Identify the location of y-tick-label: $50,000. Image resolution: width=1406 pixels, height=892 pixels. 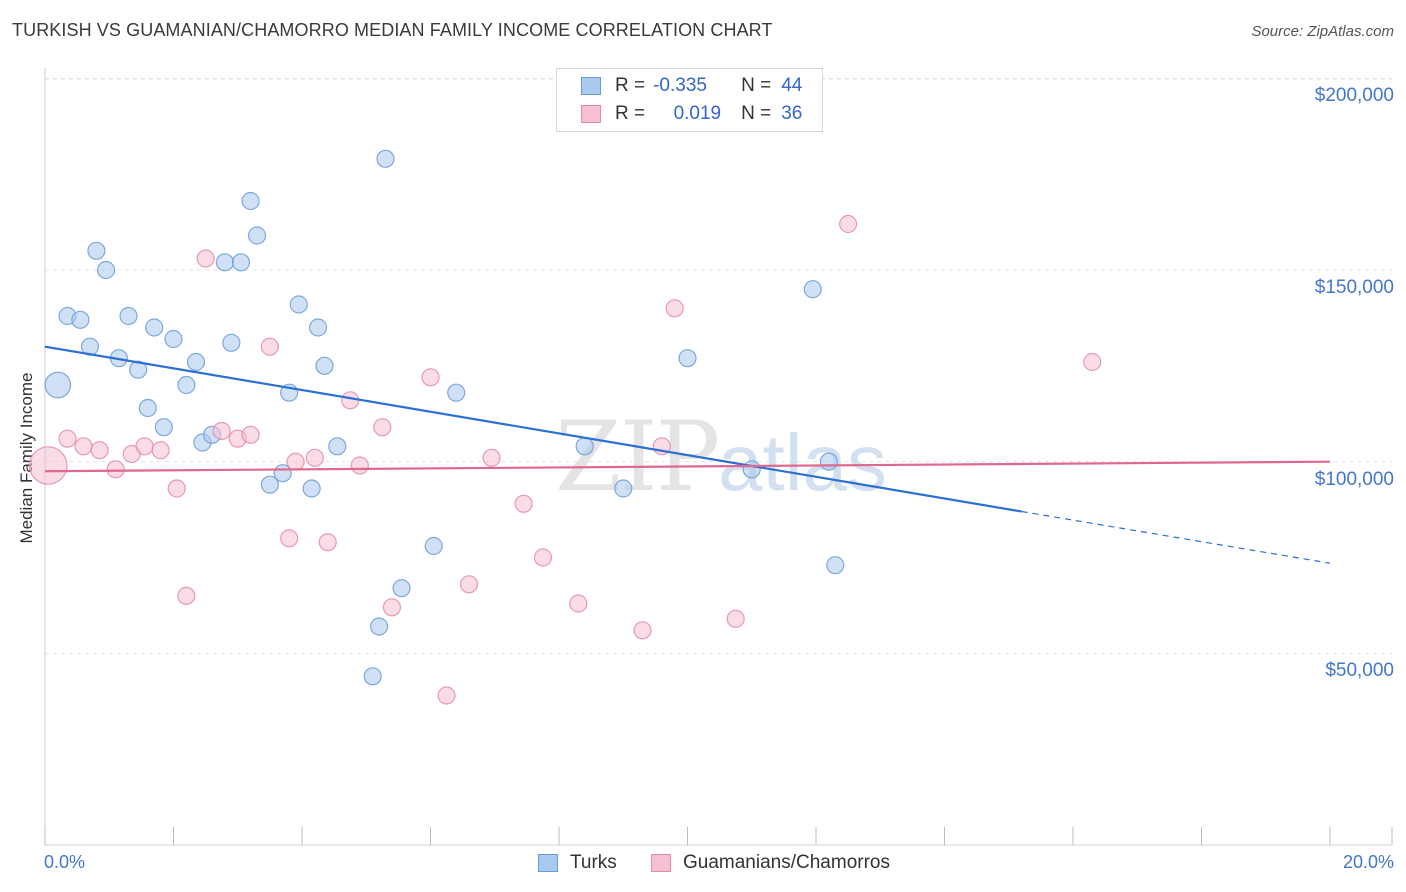
(1359, 671).